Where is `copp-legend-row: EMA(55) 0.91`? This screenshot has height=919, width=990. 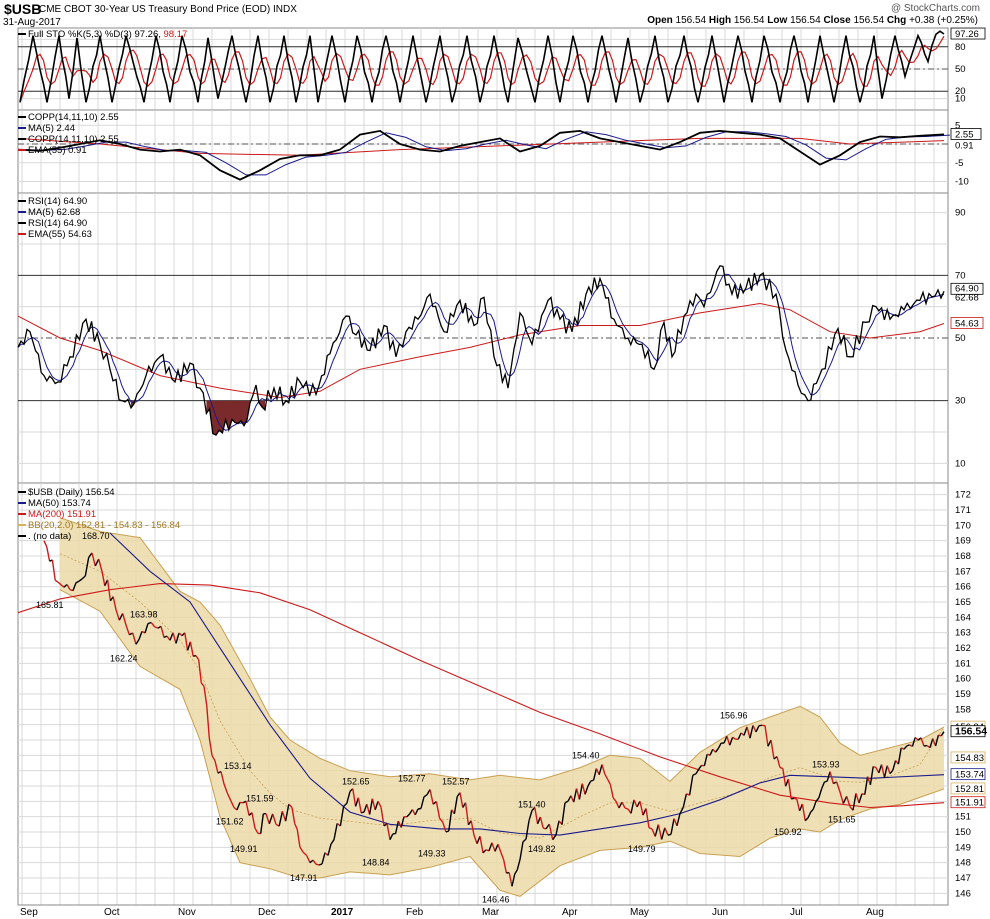 copp-legend-row: EMA(55) 0.91 is located at coordinates (57, 150).